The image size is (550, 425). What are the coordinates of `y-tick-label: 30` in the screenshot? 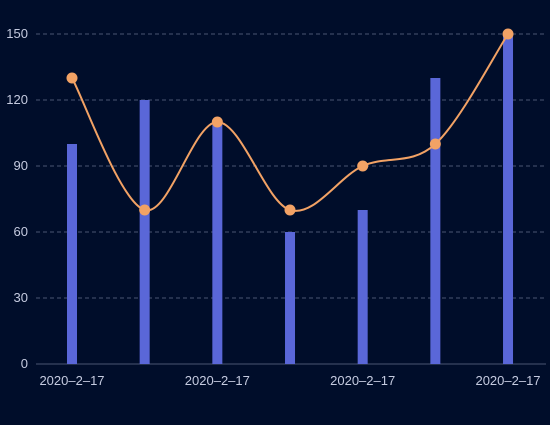 It's located at (21, 297).